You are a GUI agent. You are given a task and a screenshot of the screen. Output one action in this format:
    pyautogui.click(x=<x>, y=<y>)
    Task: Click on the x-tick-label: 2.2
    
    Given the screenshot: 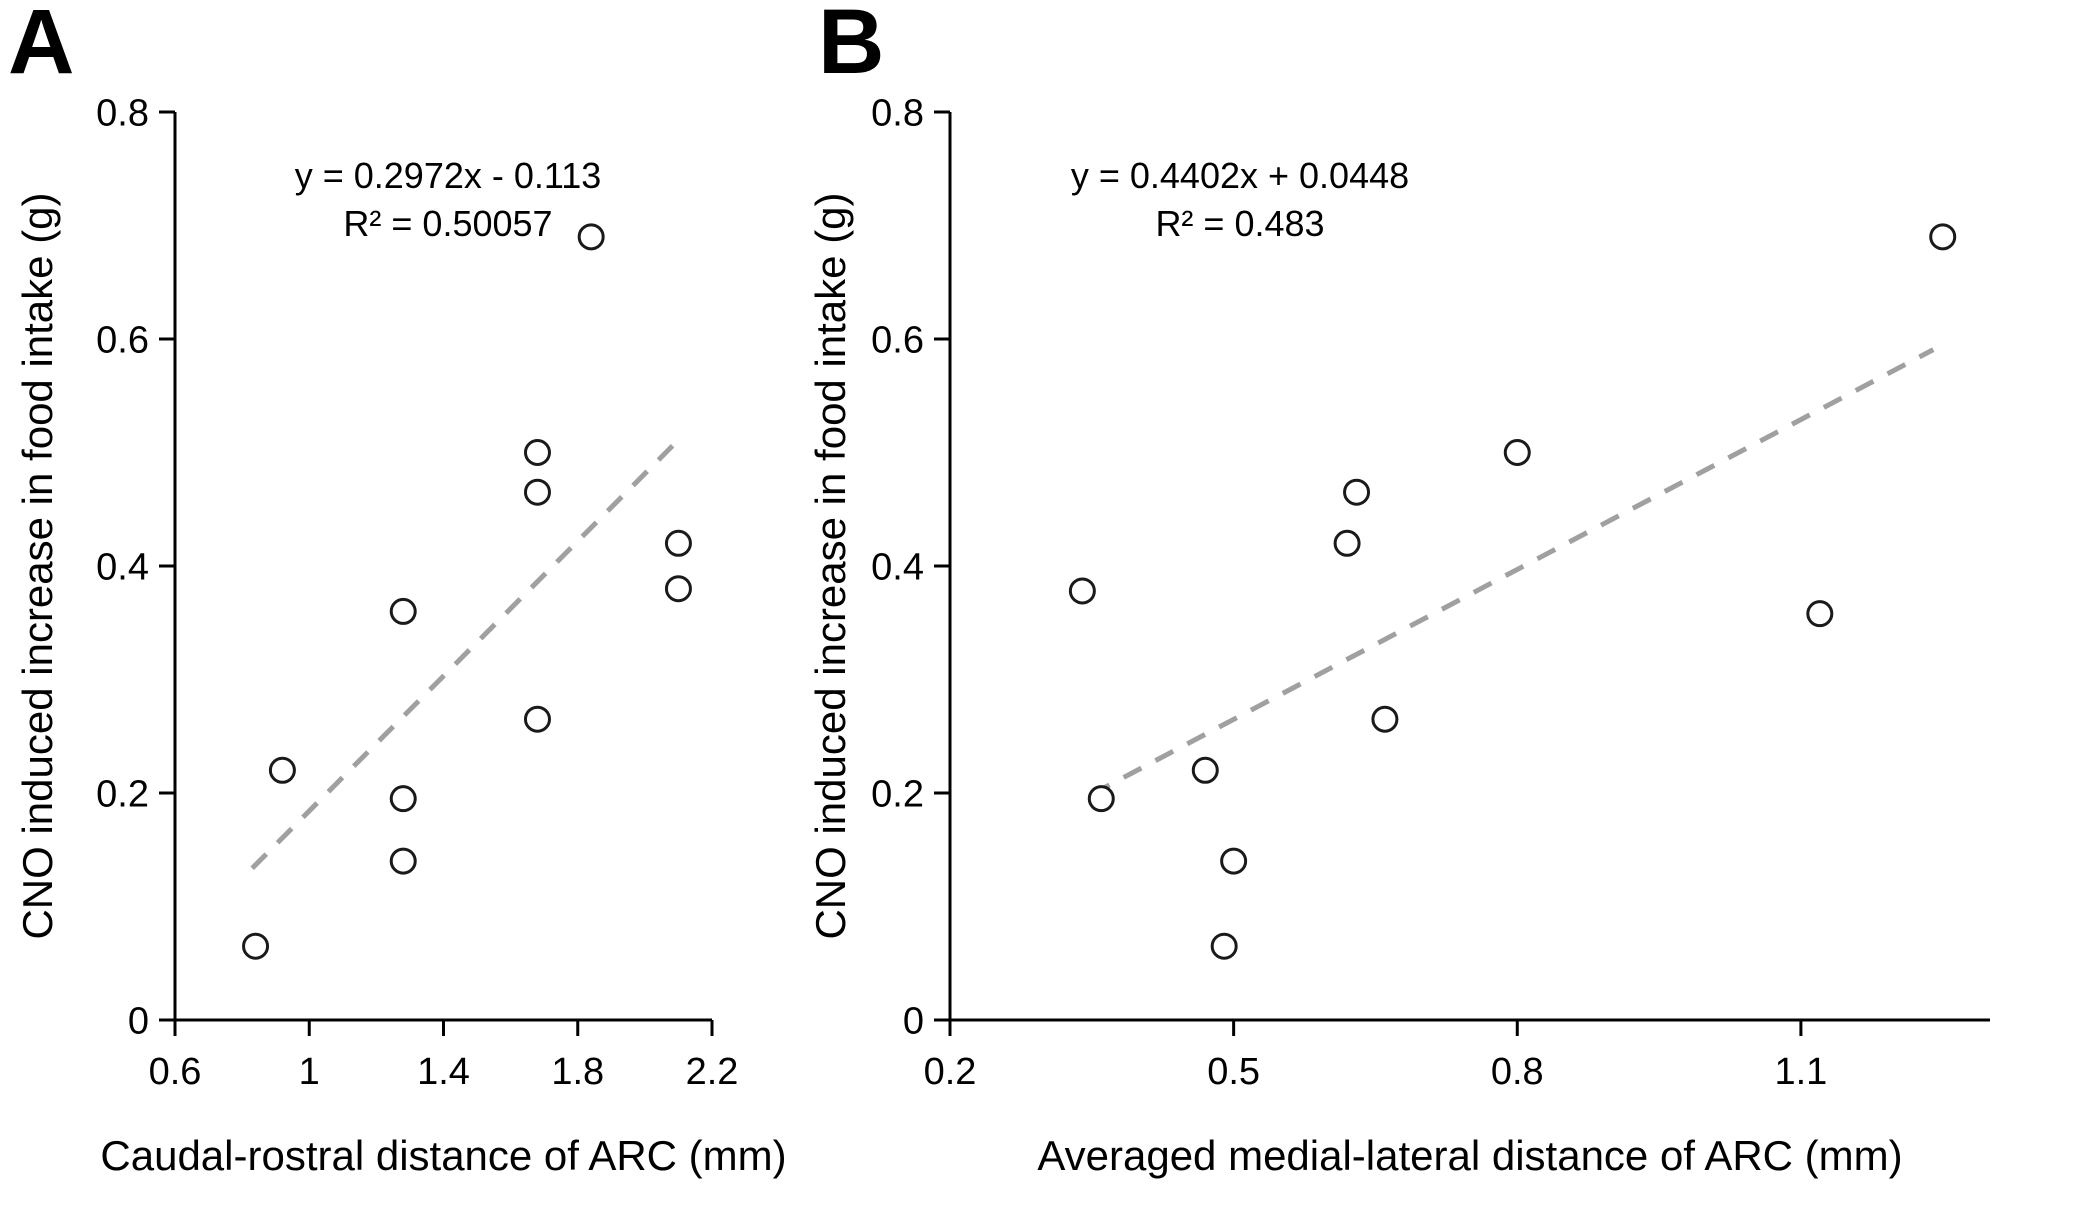 What is the action you would take?
    pyautogui.click(x=712, y=1072)
    